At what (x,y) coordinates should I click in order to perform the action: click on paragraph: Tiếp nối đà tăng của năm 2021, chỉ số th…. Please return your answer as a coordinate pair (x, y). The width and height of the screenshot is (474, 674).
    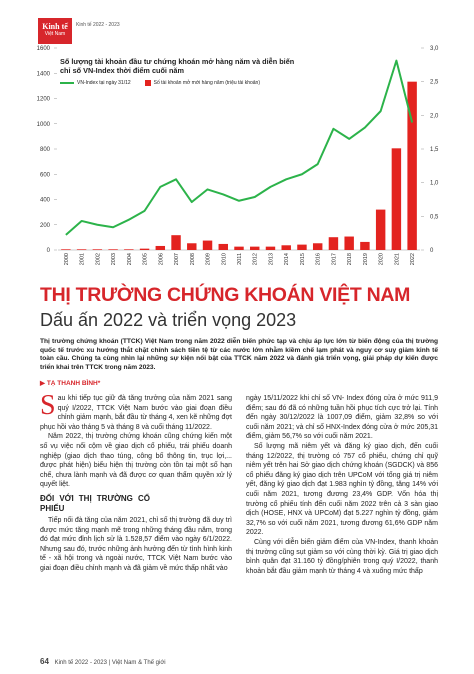
    Looking at the image, I should click on (136, 544).